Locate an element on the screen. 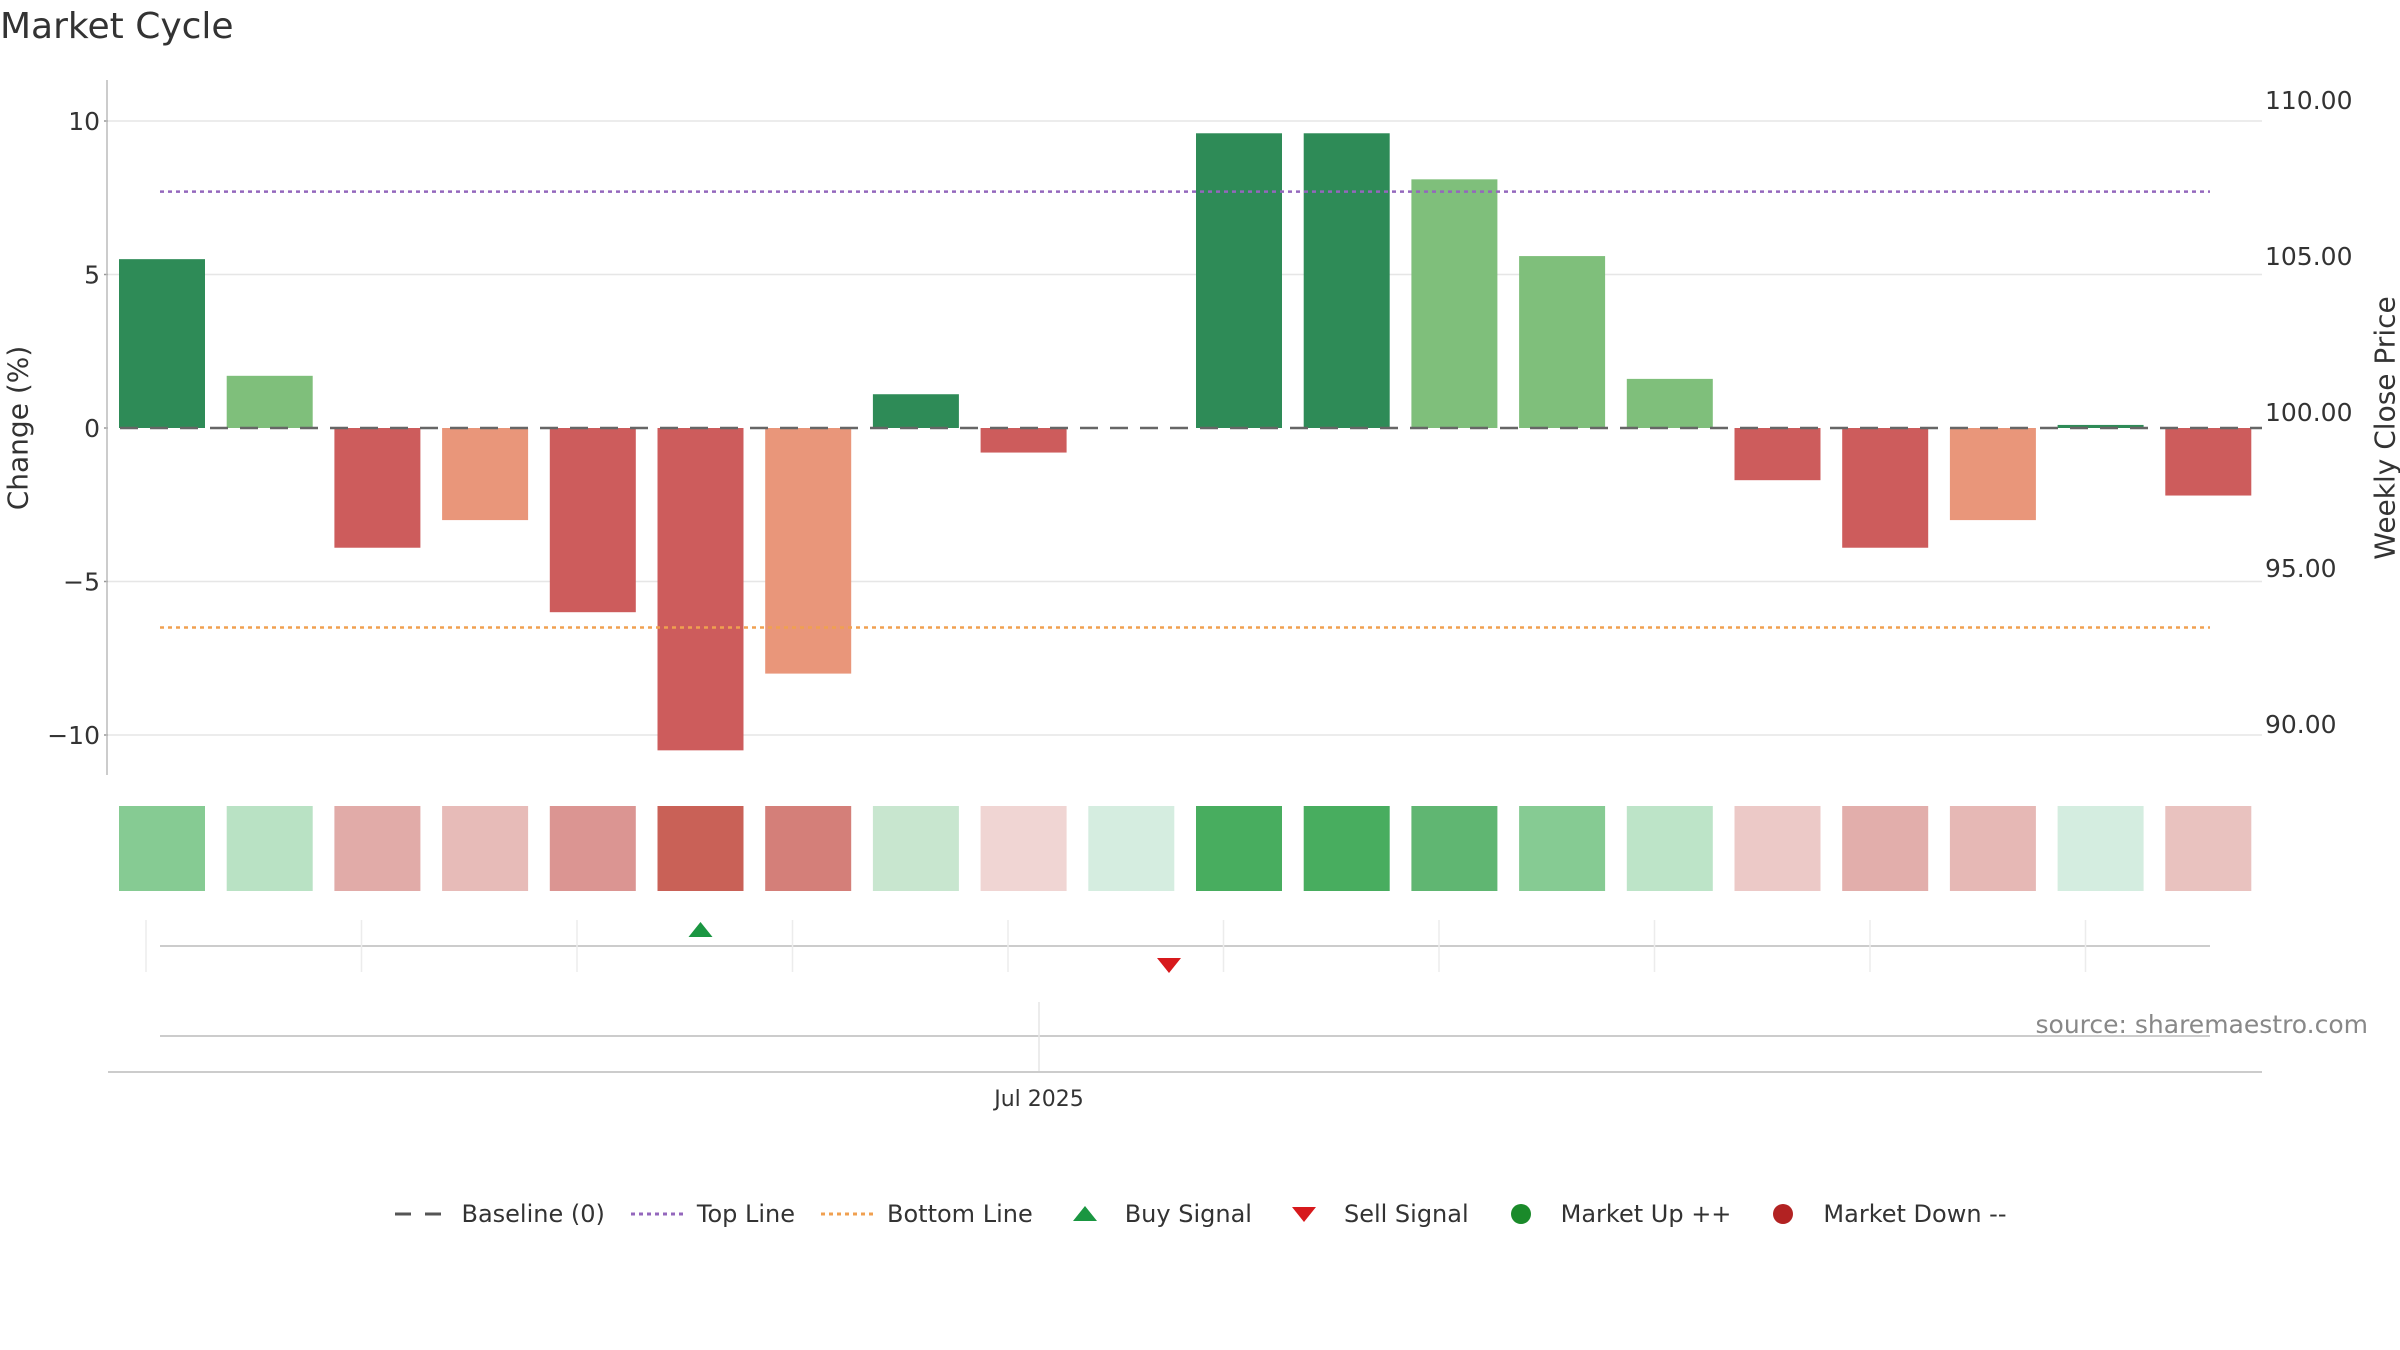  source-credit: source: sharemaestro.com is located at coordinates (2202, 1024).